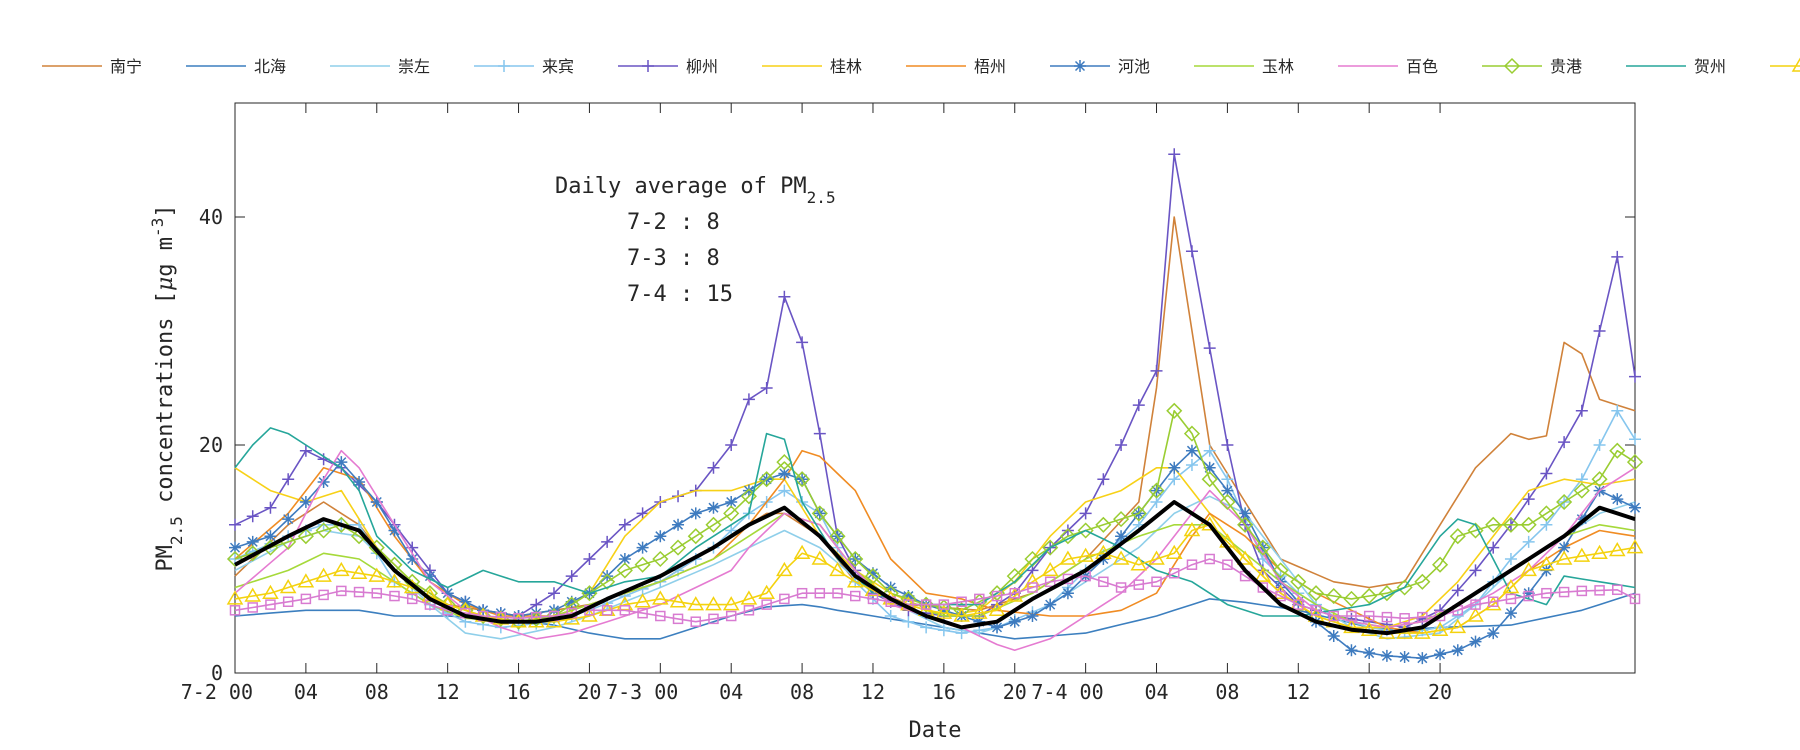 Image resolution: width=1800 pixels, height=750 pixels. Describe the element at coordinates (126, 66) in the screenshot. I see `legend-label: 南宁` at that location.